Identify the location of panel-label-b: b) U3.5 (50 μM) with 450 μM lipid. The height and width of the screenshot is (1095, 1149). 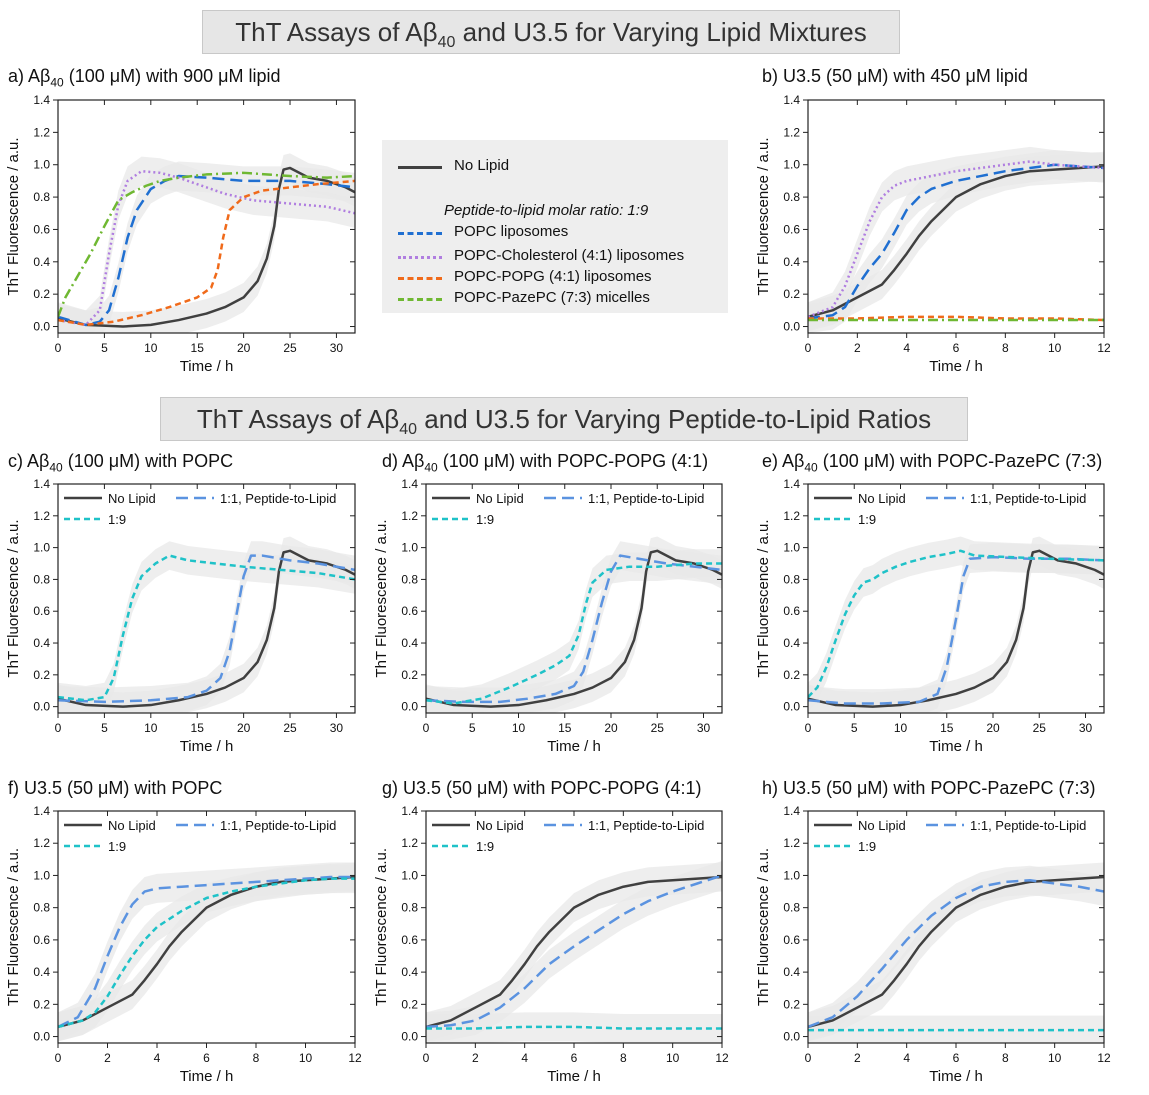
(895, 76).